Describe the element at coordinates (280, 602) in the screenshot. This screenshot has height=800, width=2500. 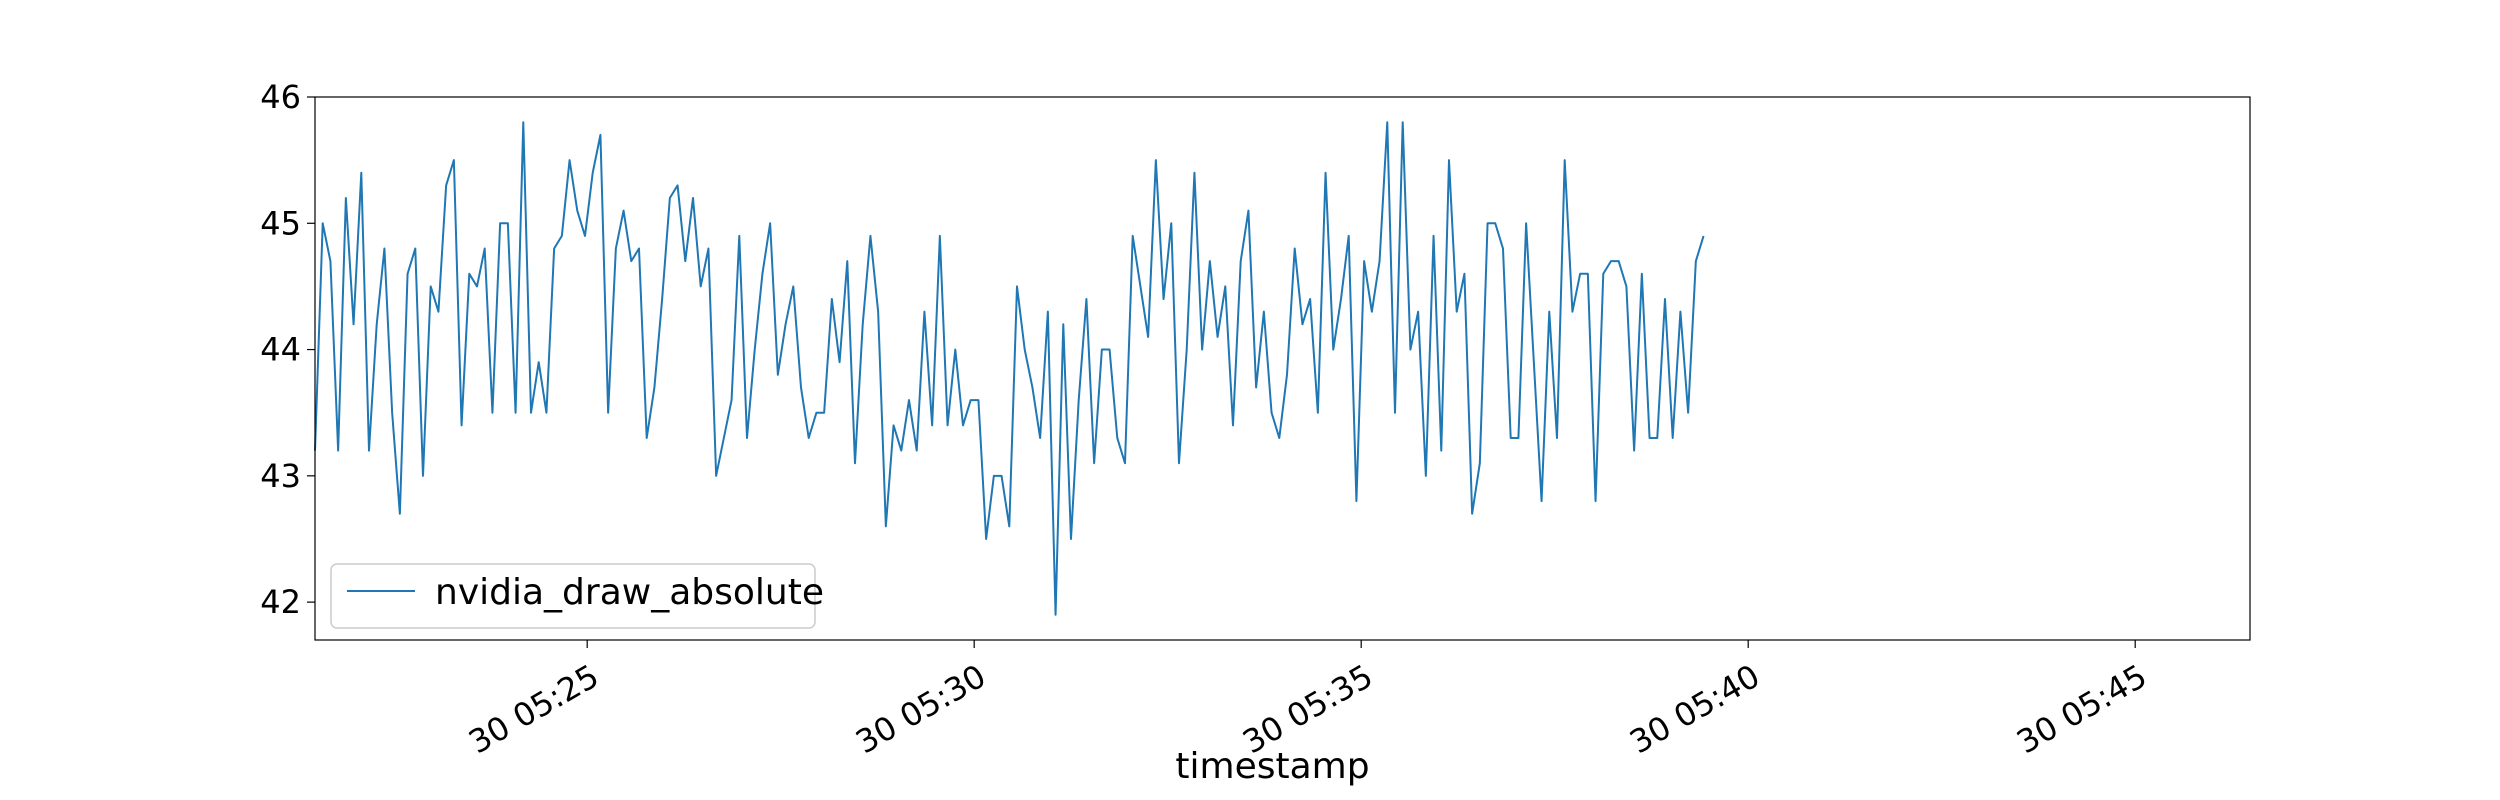
I see `y-tick-label: 42` at that location.